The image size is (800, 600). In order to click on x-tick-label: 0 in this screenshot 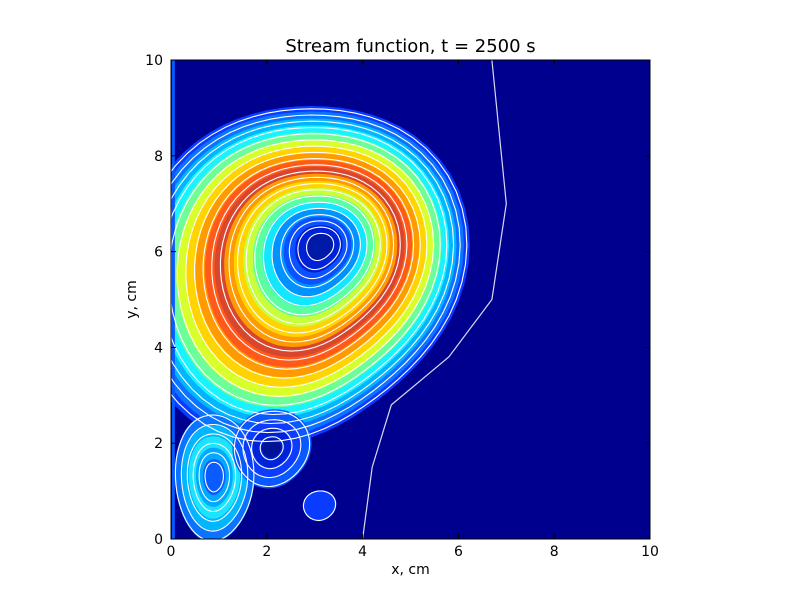, I will do `click(171, 552)`.